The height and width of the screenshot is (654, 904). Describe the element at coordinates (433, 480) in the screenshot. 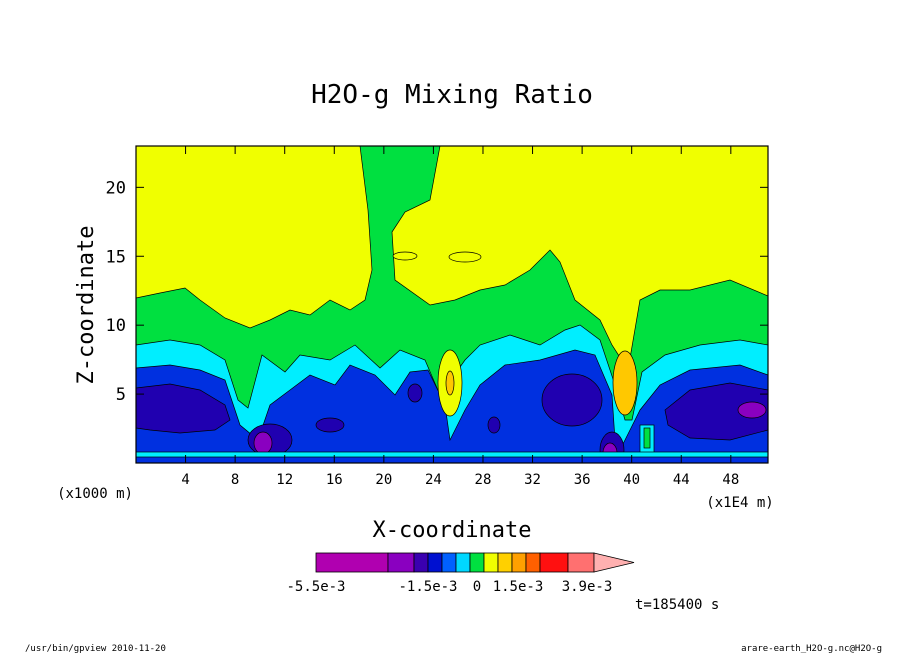

I see `x-tick-label: 24` at that location.